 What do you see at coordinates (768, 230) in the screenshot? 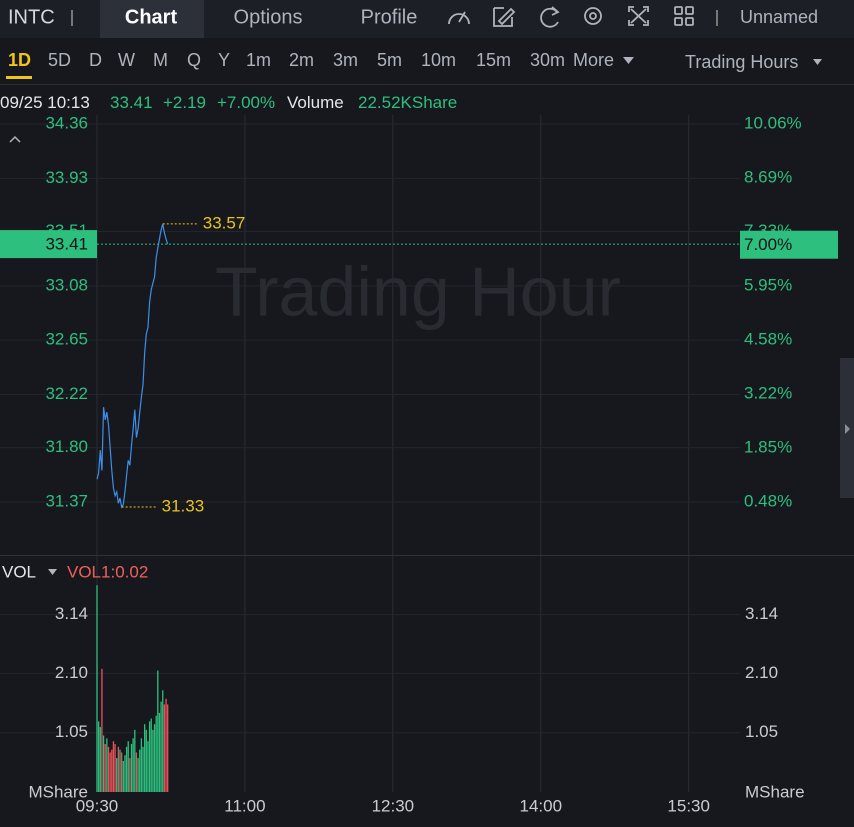
I see `y2-tick-label: 7.33%` at bounding box center [768, 230].